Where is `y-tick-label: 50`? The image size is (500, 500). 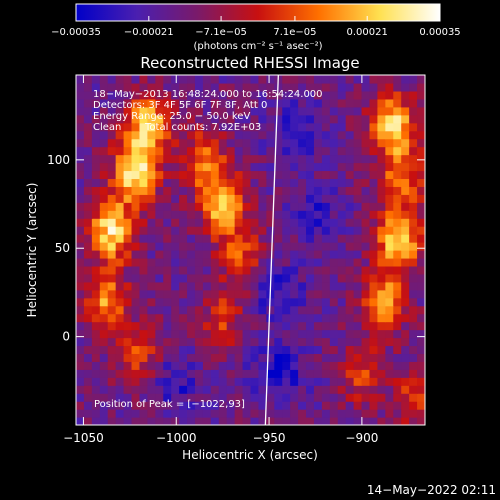 y-tick-label: 50 is located at coordinates (62, 248).